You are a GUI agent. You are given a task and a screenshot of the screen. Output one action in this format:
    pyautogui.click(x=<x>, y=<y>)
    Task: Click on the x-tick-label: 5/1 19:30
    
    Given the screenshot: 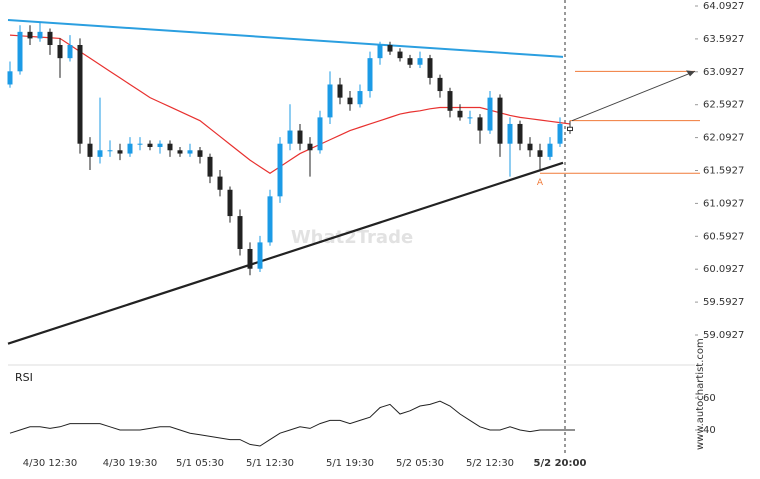 What is the action you would take?
    pyautogui.click(x=350, y=463)
    